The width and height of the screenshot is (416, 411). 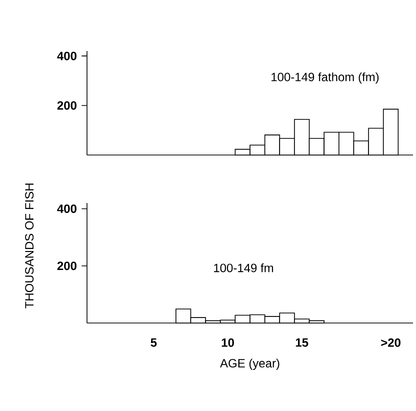 What do you see at coordinates (390, 342) in the screenshot?
I see `x-tick-label: >20` at bounding box center [390, 342].